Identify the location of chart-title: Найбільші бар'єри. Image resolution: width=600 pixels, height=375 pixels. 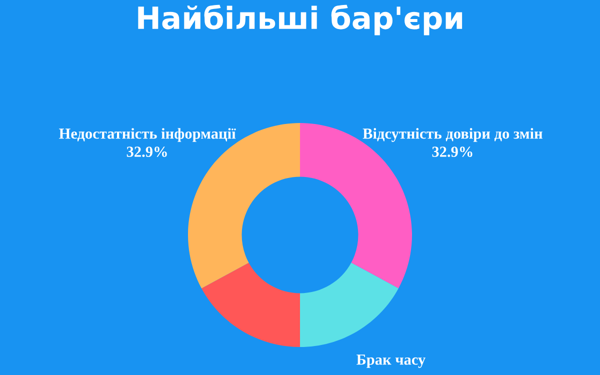
(300, 20).